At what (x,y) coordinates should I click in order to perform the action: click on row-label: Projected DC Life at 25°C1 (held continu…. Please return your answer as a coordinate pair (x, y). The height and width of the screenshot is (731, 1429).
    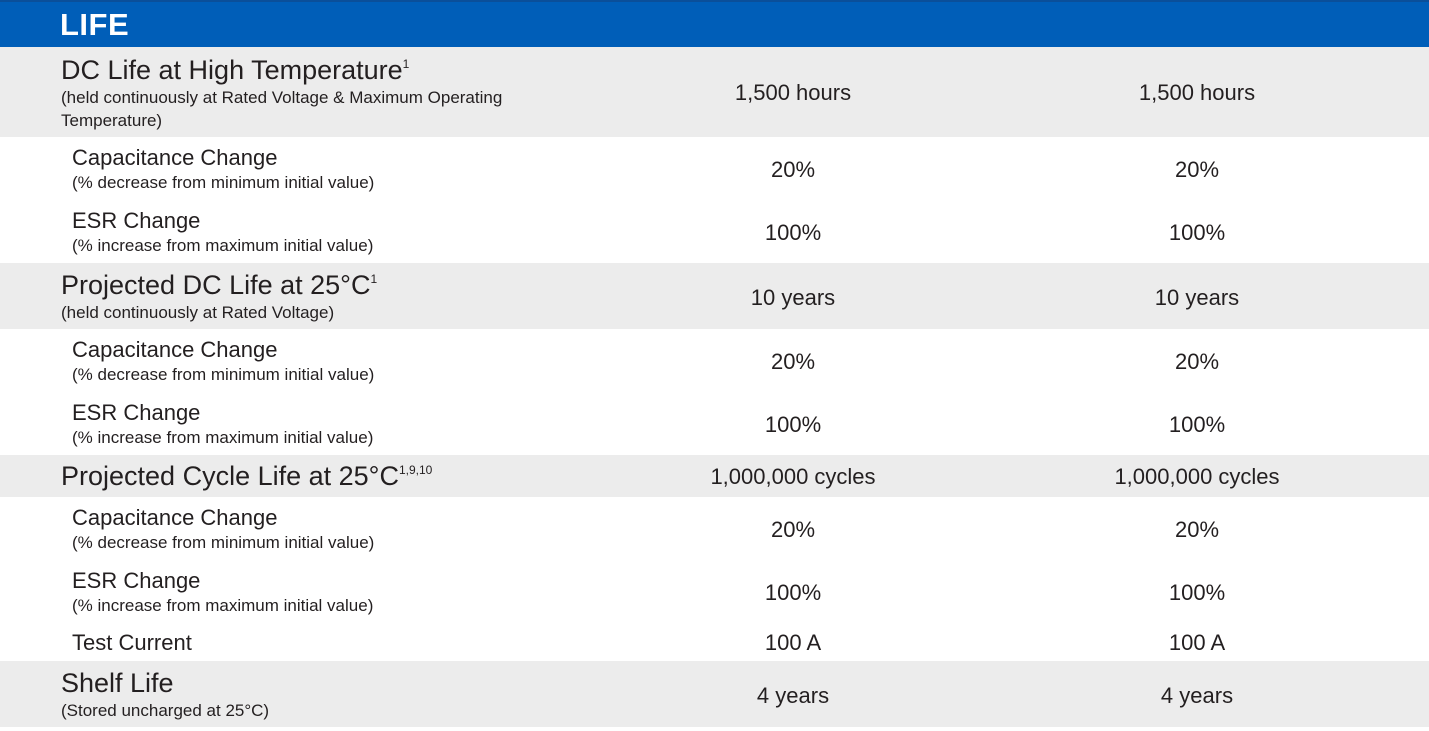
    Looking at the image, I should click on (219, 297).